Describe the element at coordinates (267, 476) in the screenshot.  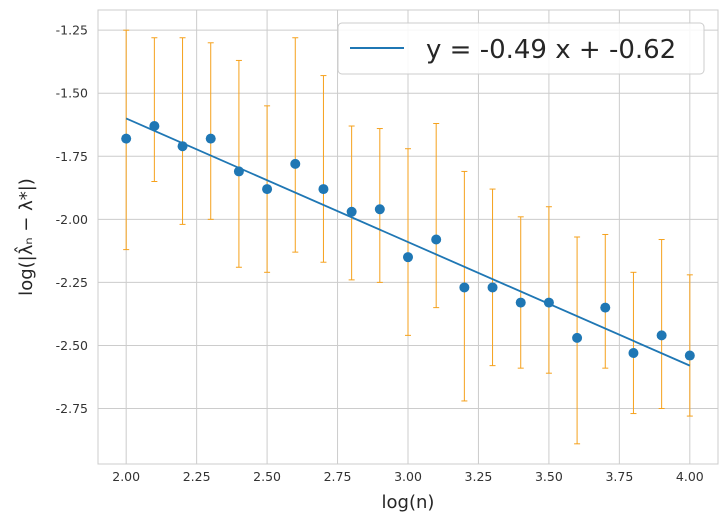
I see `x-tick-label: 2.50` at that location.